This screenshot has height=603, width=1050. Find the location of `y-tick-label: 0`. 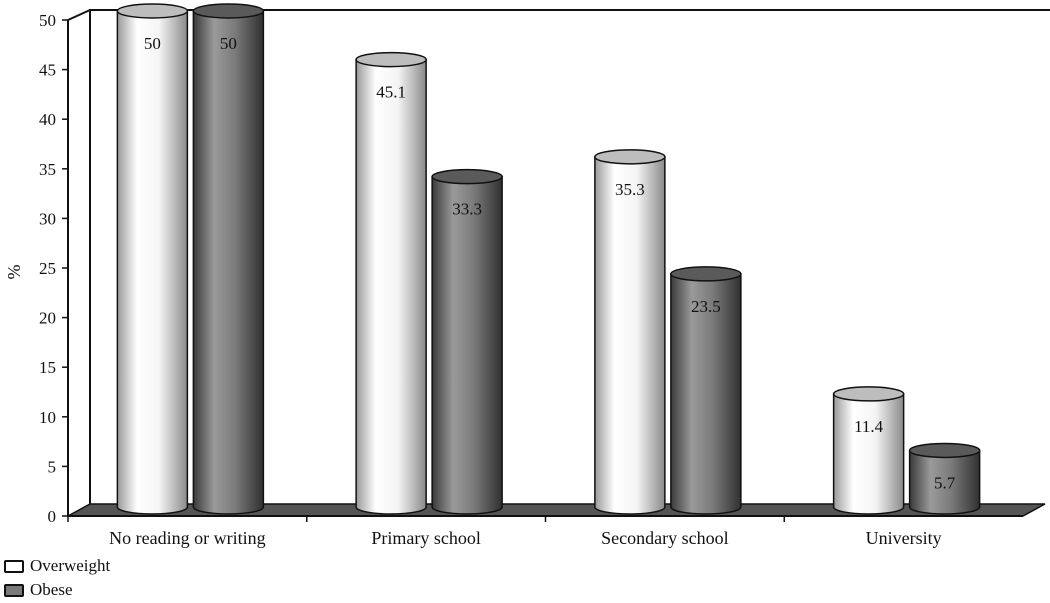

y-tick-label: 0 is located at coordinates (52, 516).